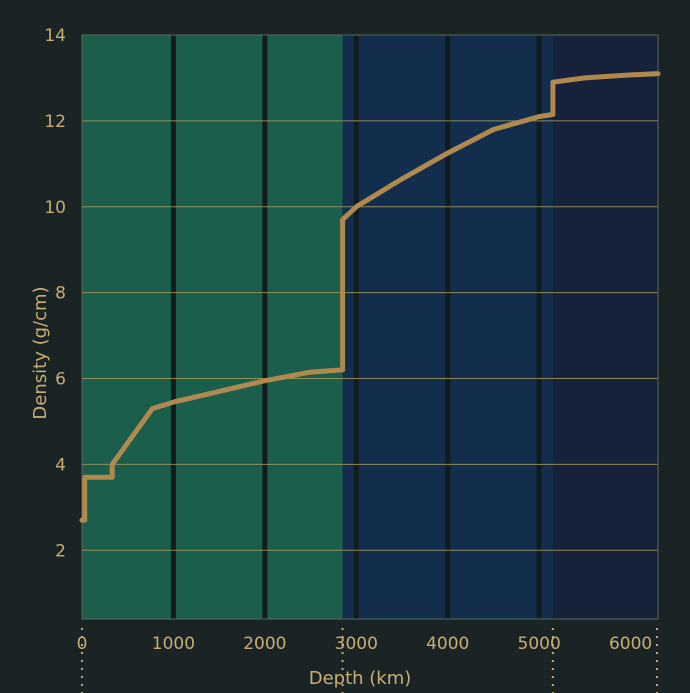 The height and width of the screenshot is (693, 690). Describe the element at coordinates (60, 551) in the screenshot. I see `y-tick-label-2: 2` at that location.